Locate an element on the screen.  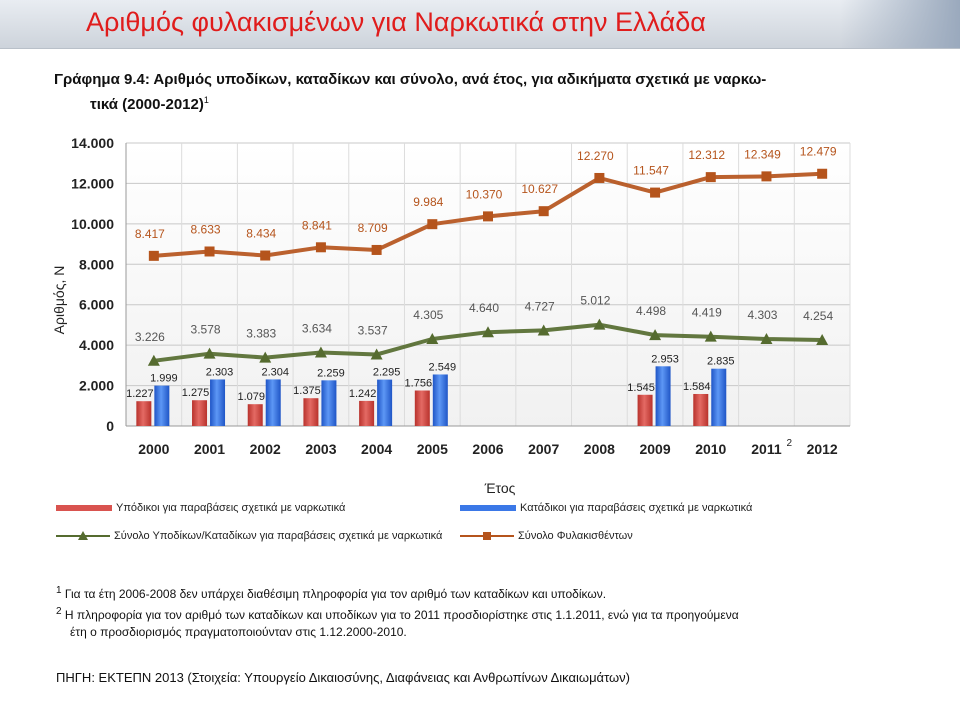
point-label-total-drug: 4.727 is located at coordinates (540, 306).